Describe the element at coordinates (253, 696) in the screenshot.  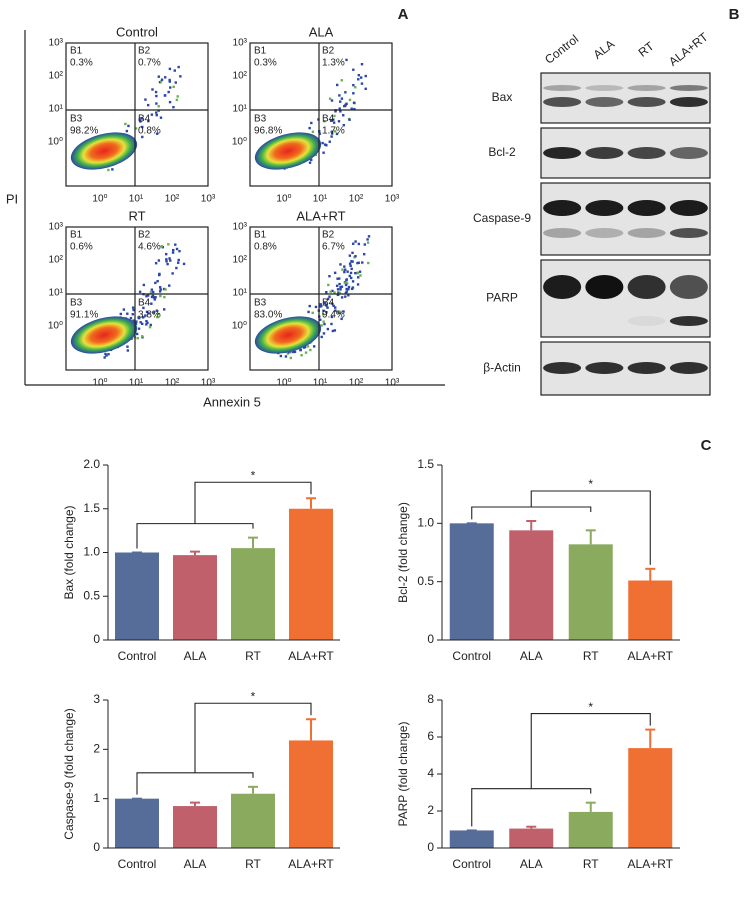
I see `significance-mark: *` at that location.